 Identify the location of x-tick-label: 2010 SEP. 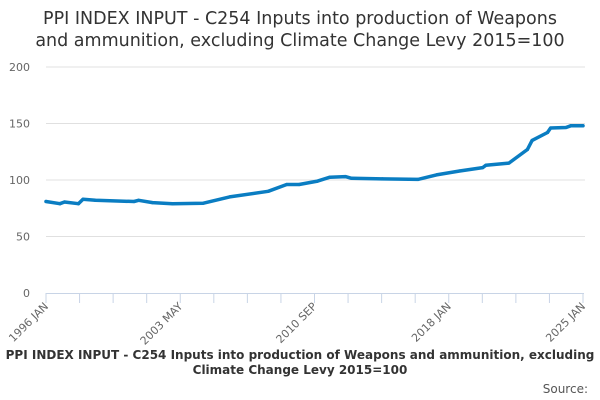
(297, 323).